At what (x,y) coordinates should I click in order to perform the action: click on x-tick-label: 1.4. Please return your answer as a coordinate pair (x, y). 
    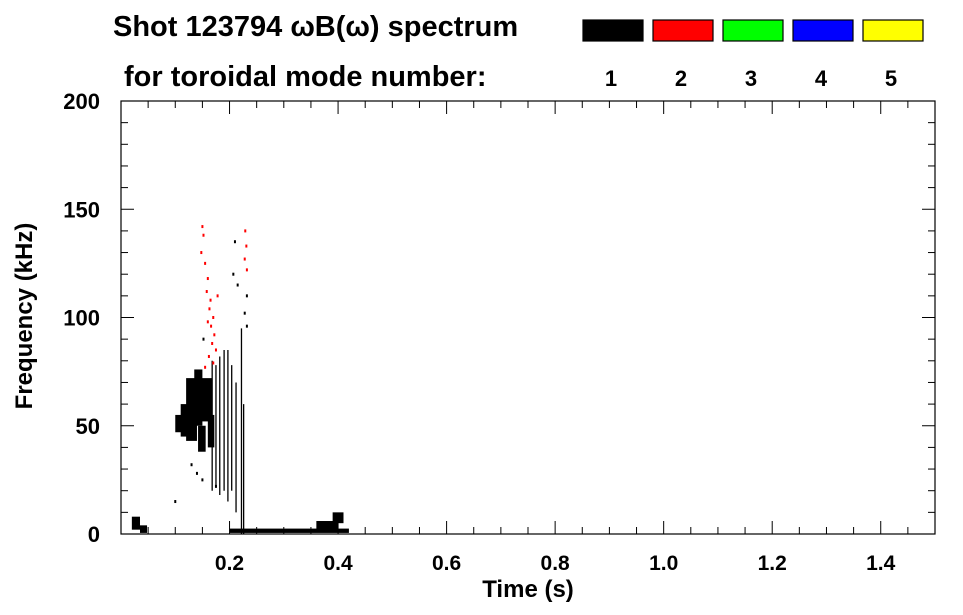
    Looking at the image, I should click on (881, 563).